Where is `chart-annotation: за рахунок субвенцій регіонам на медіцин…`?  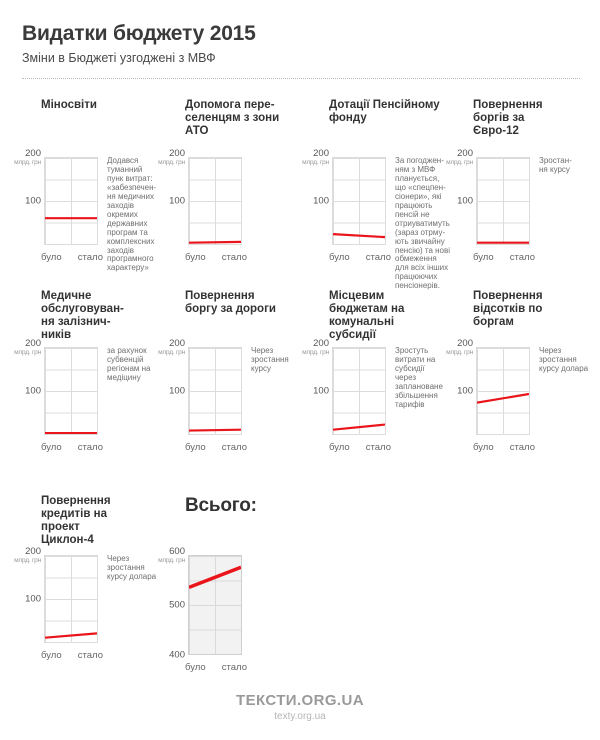
chart-annotation: за рахунок субвенцій регіонам на медіцин… is located at coordinates (129, 364).